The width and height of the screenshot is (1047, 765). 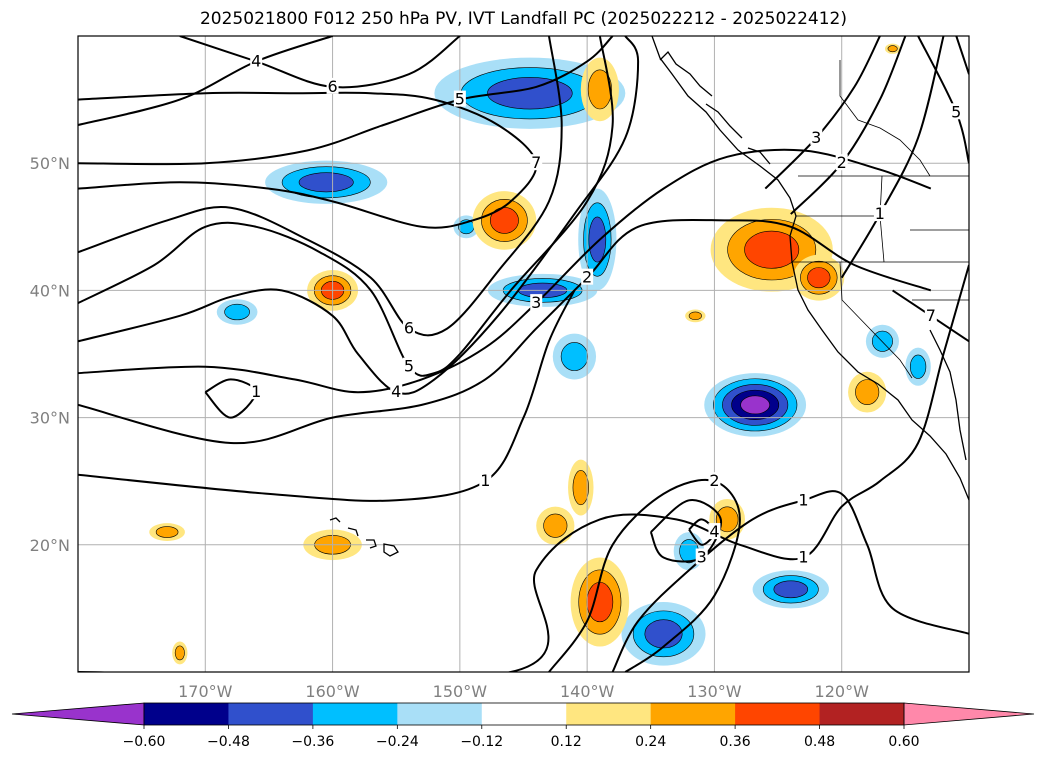 What do you see at coordinates (50, 290) in the screenshot?
I see `y-tick-label: 40°N` at bounding box center [50, 290].